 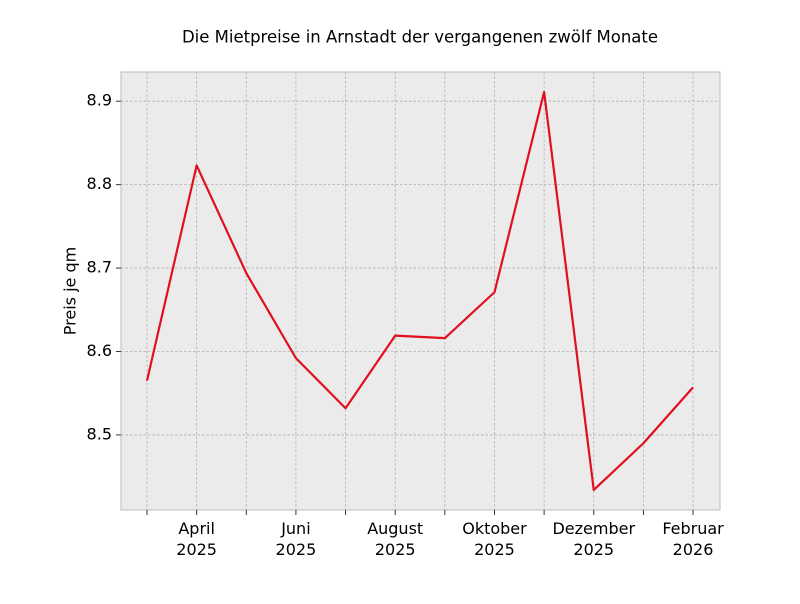 I want to click on y-axis-label: Preis je qm, so click(x=70, y=291).